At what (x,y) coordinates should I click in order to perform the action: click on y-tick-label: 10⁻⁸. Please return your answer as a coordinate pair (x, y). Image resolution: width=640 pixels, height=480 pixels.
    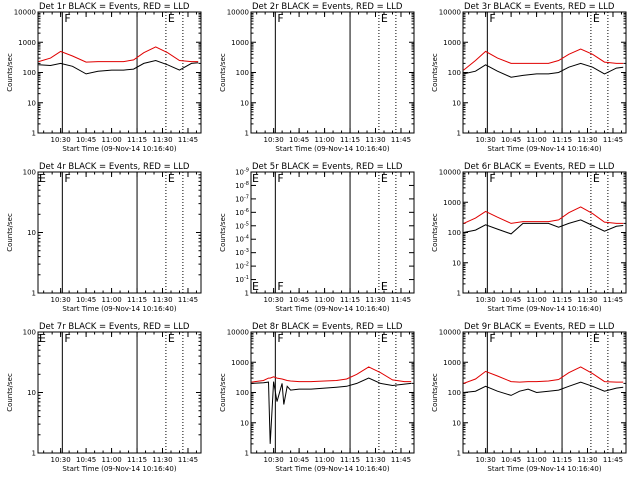
    Looking at the image, I should click on (242, 185).